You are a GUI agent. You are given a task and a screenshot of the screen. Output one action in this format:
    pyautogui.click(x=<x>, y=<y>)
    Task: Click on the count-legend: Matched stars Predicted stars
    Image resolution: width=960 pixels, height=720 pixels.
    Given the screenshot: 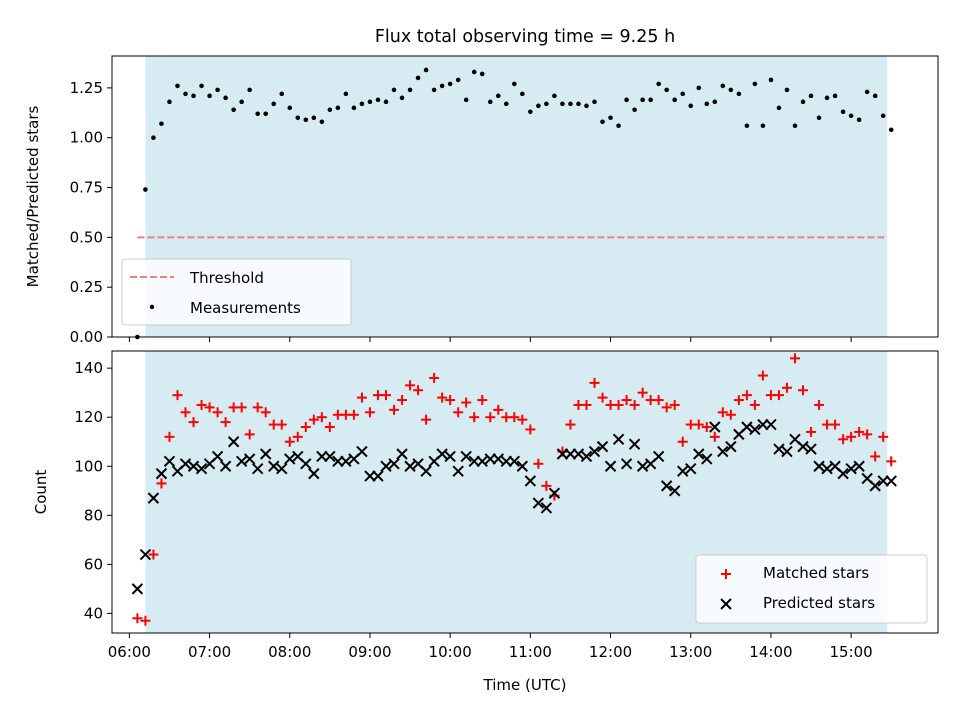 What is the action you would take?
    pyautogui.click(x=811, y=589)
    